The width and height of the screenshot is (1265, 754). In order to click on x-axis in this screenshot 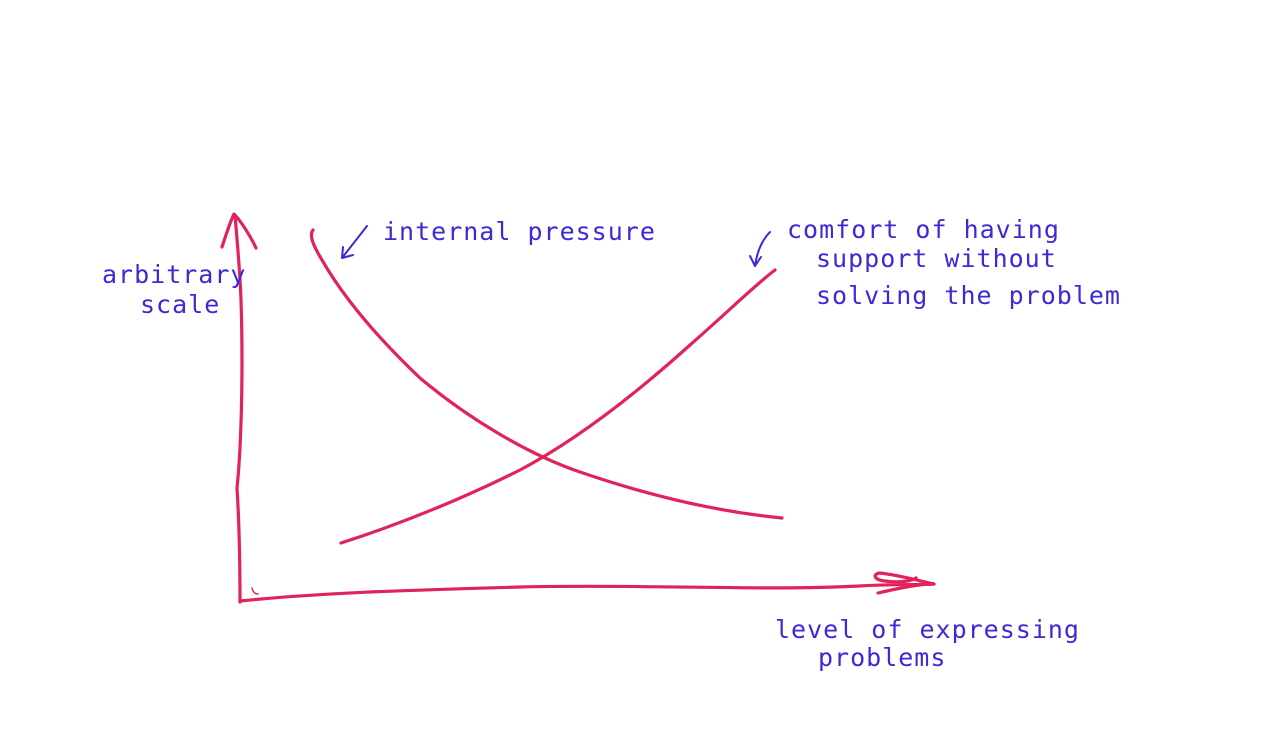, I will do `click(587, 592)`.